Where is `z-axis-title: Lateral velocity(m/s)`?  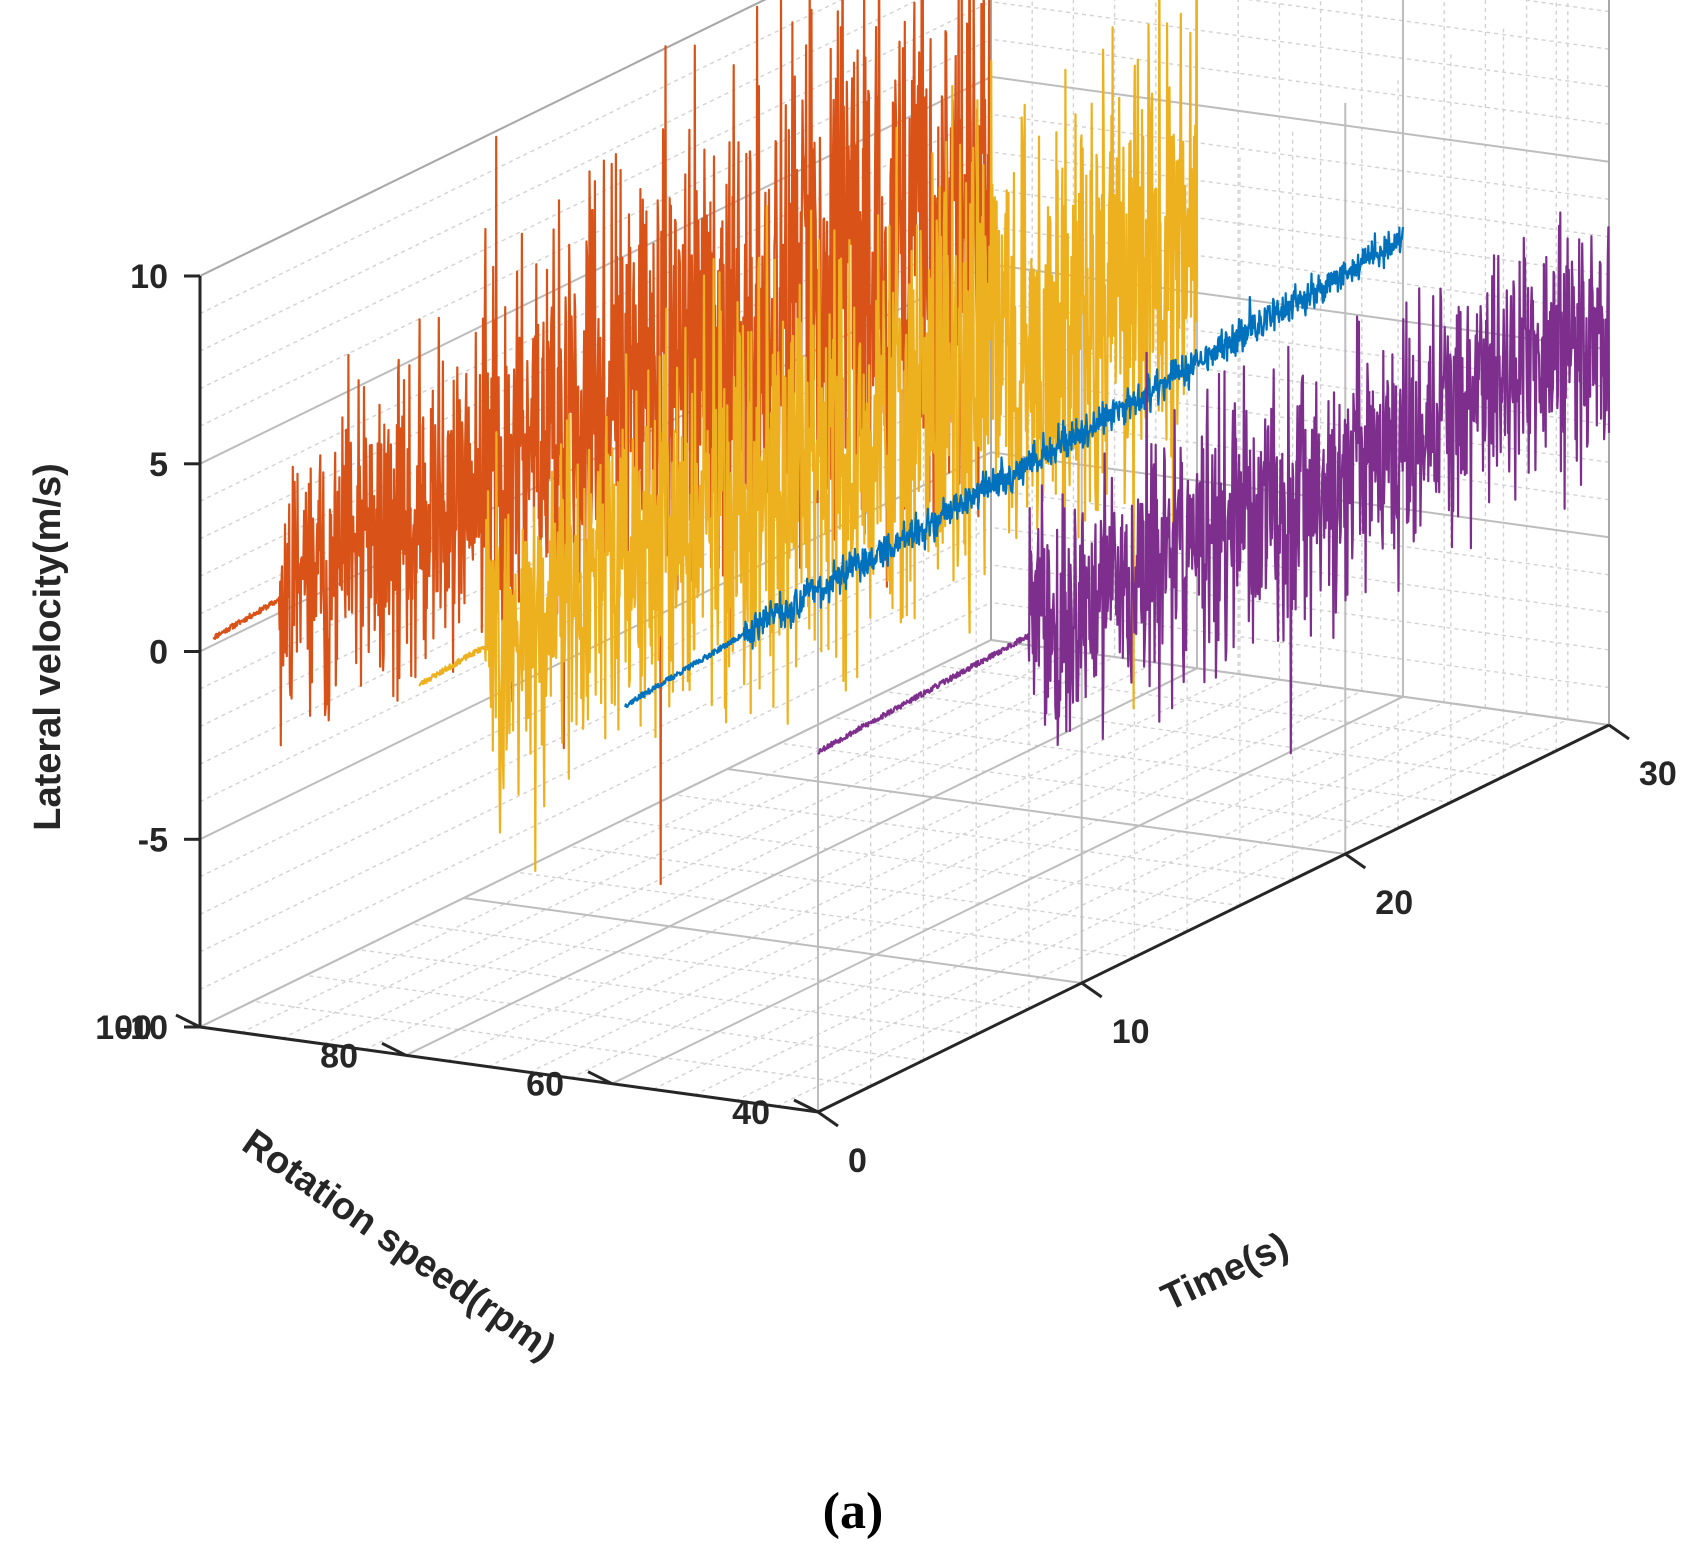
z-axis-title: Lateral velocity(m/s) is located at coordinates (48, 646).